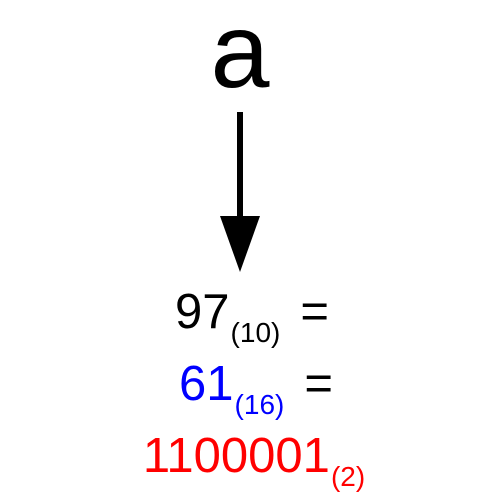 The width and height of the screenshot is (500, 500). Describe the element at coordinates (240, 55) in the screenshot. I see `character-letter: a` at that location.